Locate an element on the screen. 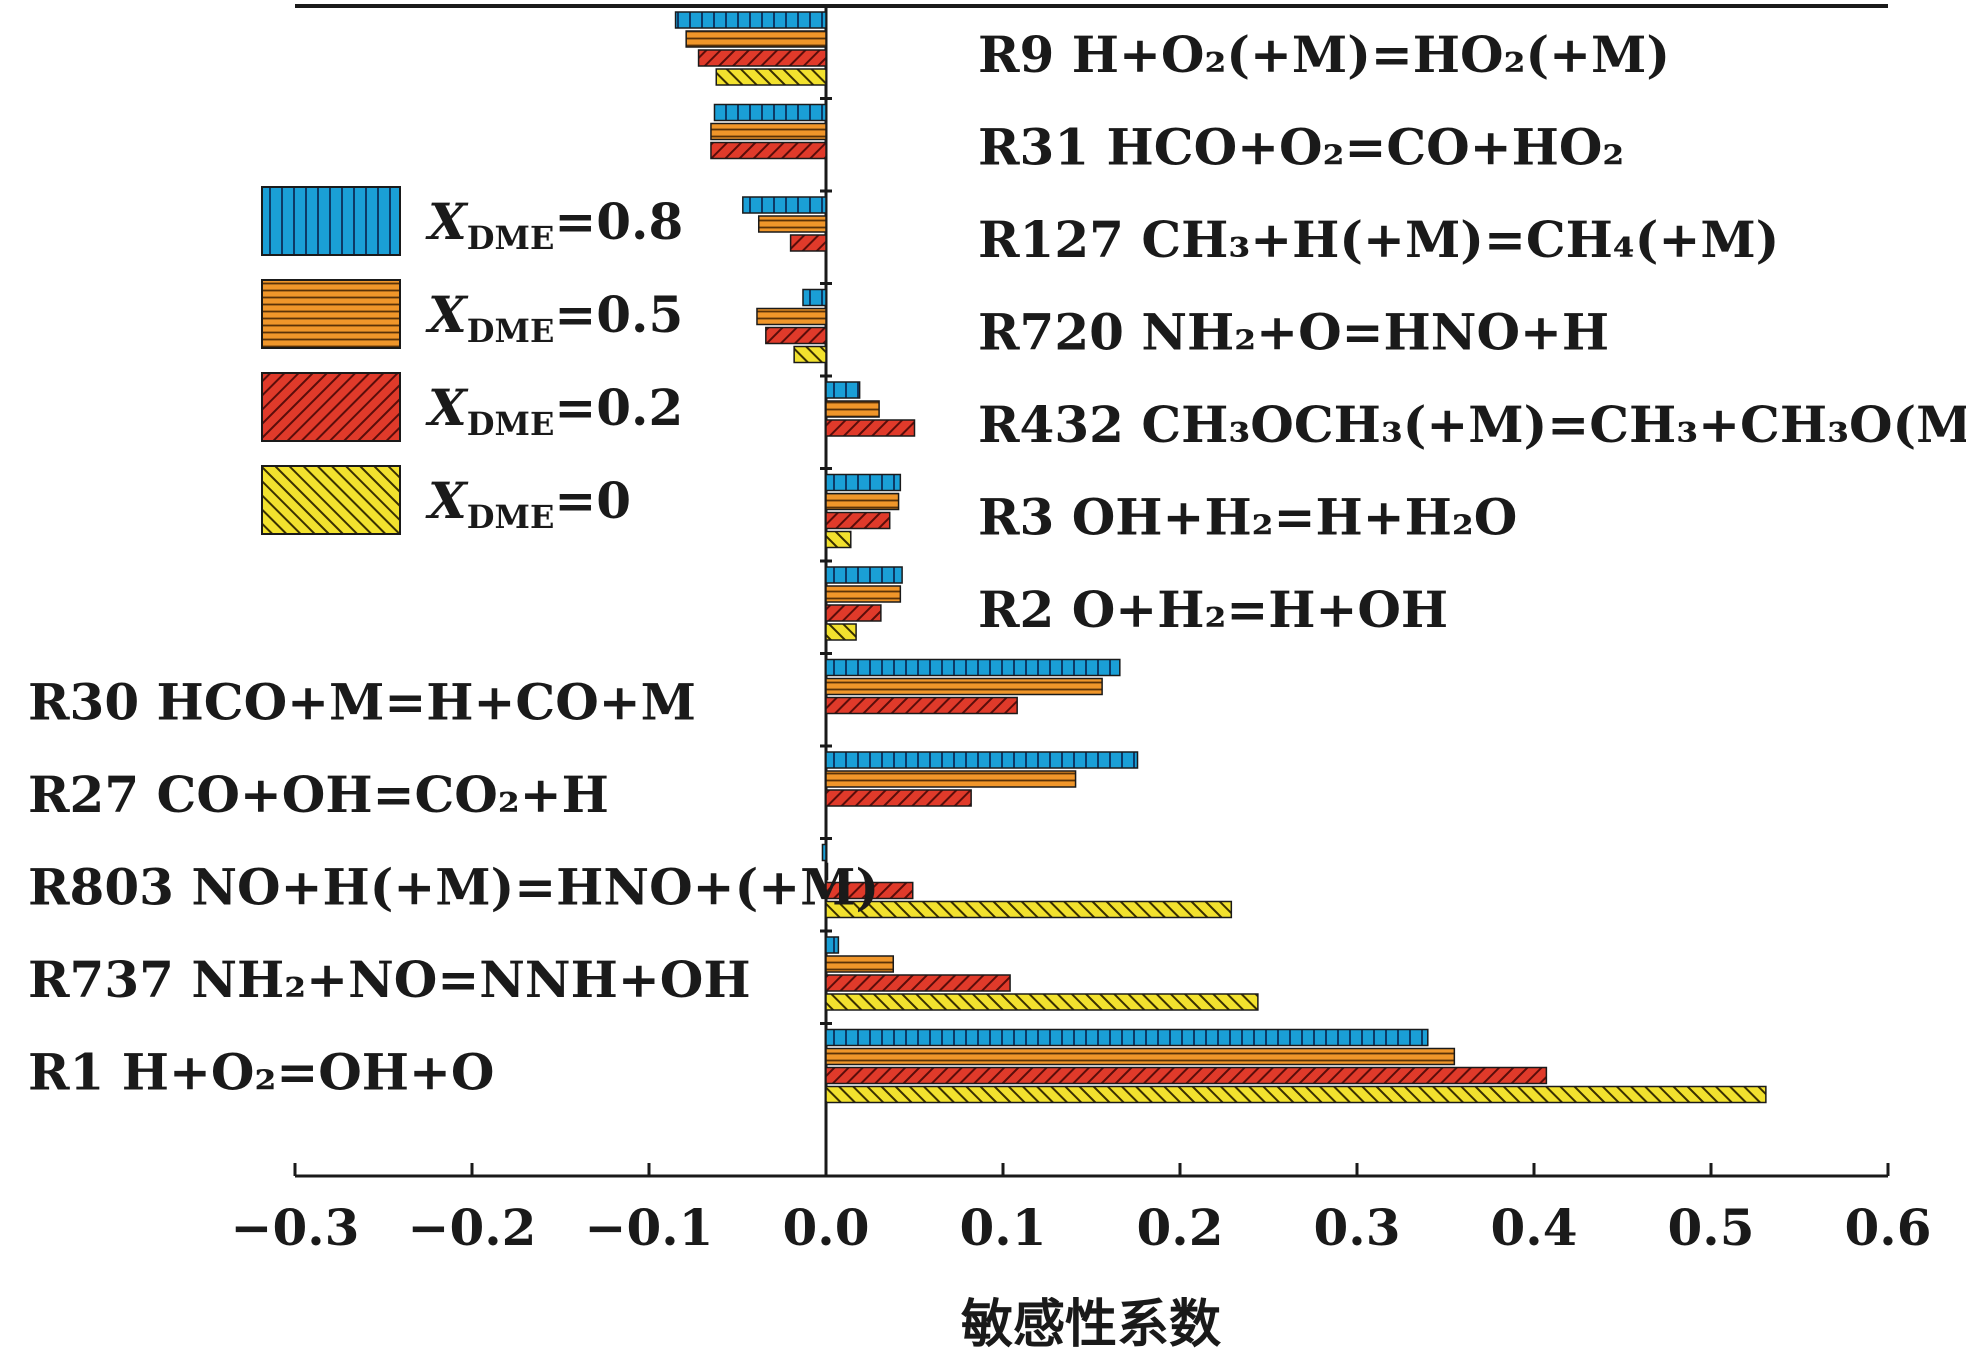 This screenshot has width=1966, height=1360. reaction-label-R720: R720 NH₂+O=HNO+H is located at coordinates (1293, 332).